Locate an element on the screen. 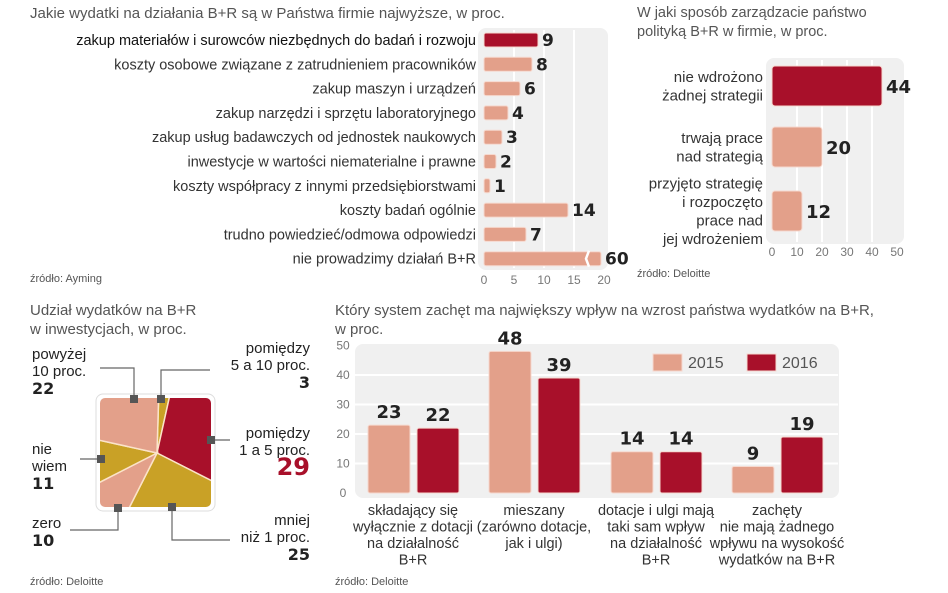 This screenshot has width=948, height=593. chart1-tick-label: 20 is located at coordinates (604, 280).